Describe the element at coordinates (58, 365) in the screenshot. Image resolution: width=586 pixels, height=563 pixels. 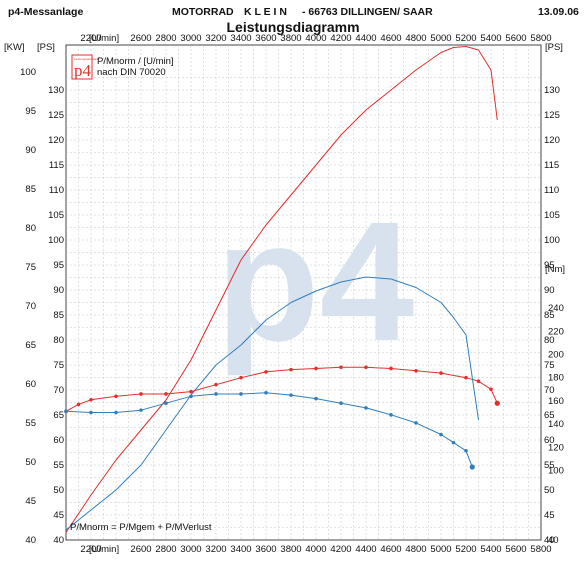
I see `y-left-ps-tick: 75` at that location.